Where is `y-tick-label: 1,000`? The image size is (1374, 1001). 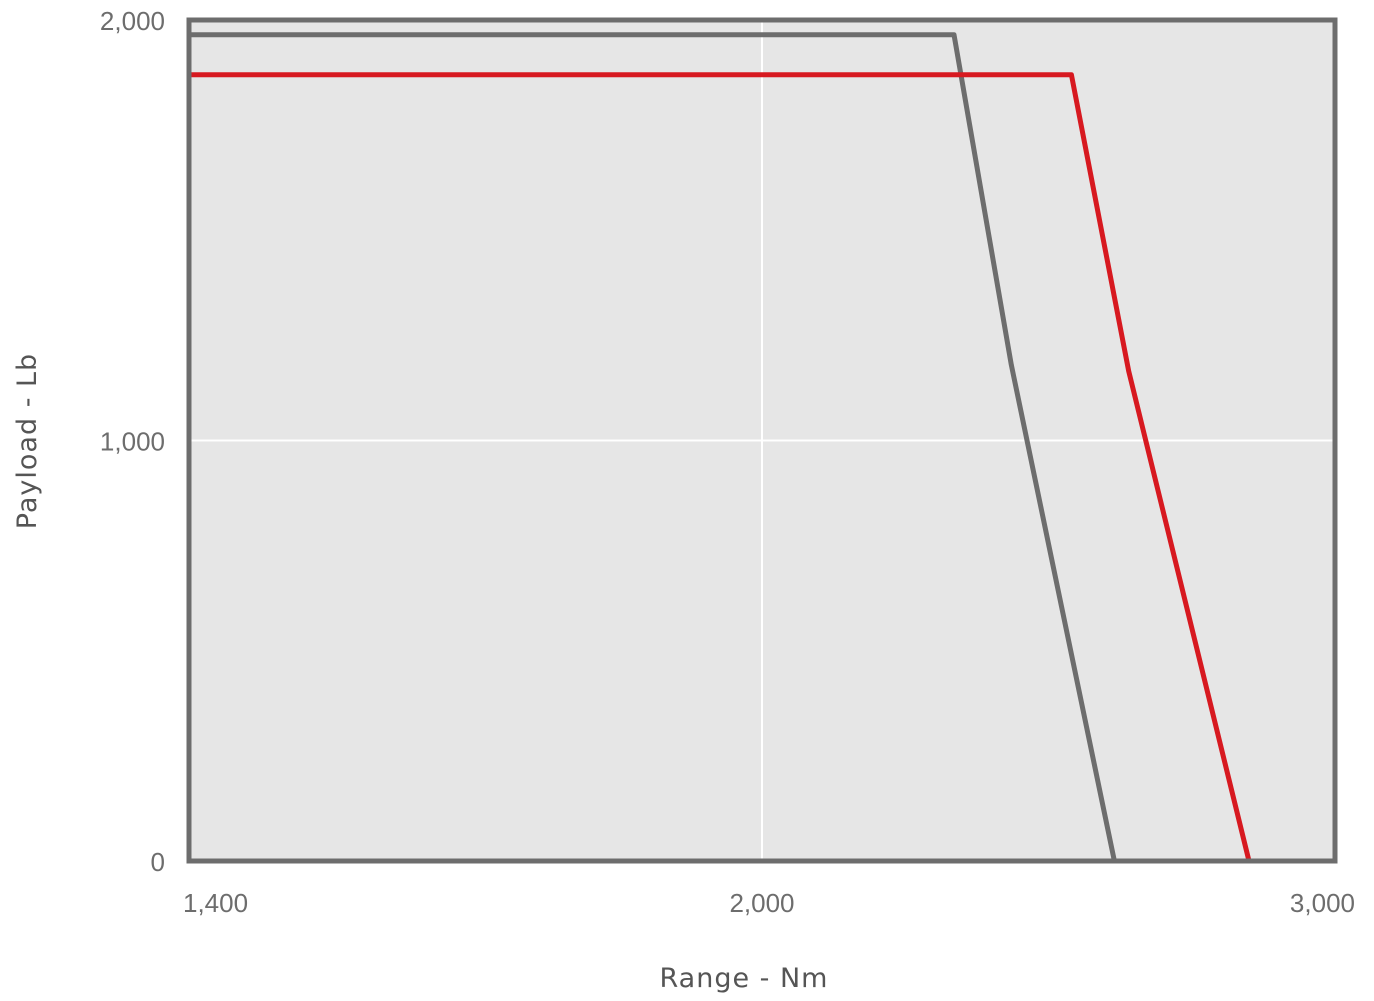 y-tick-label: 1,000 is located at coordinates (132, 442).